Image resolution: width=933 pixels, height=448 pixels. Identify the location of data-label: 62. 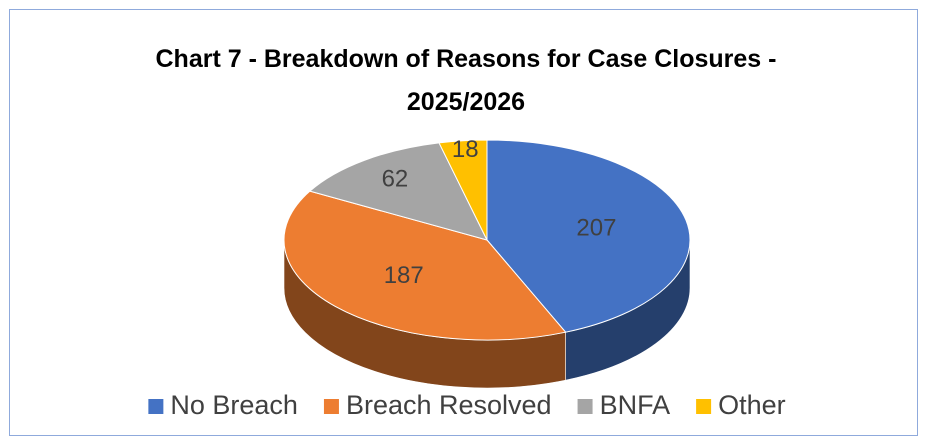
(395, 179).